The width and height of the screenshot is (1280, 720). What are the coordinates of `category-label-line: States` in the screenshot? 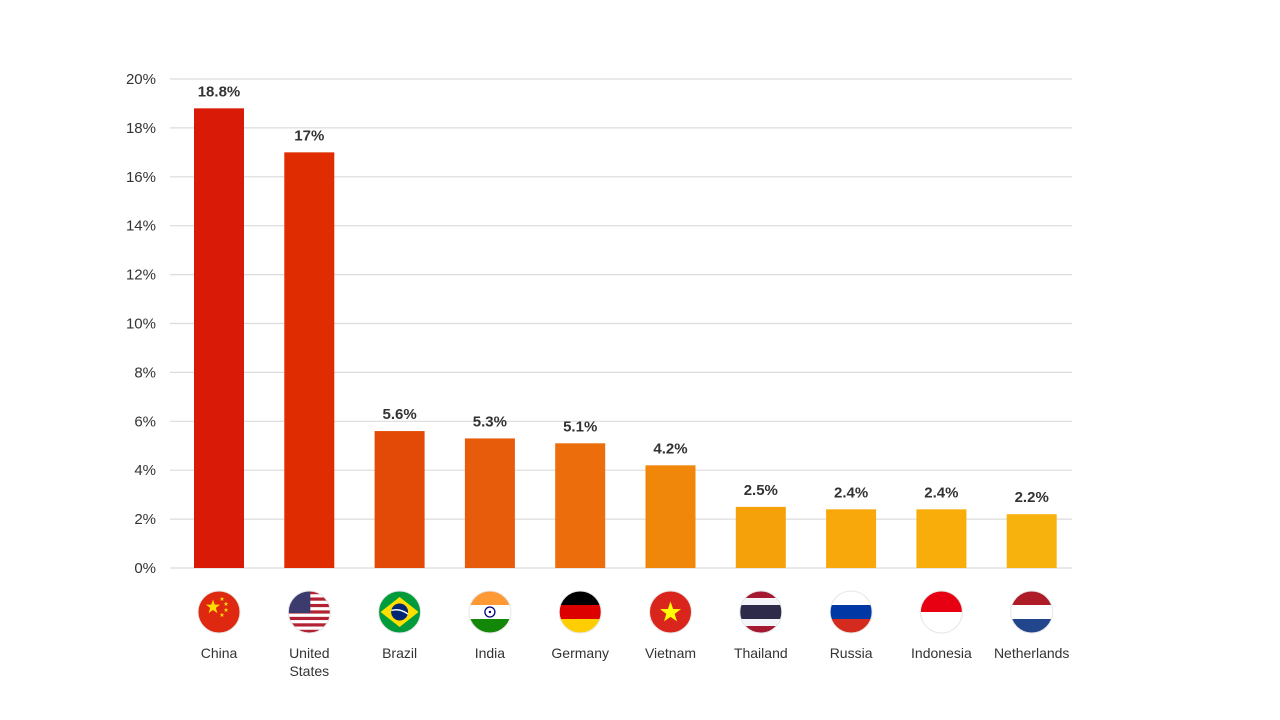 It's located at (309, 671).